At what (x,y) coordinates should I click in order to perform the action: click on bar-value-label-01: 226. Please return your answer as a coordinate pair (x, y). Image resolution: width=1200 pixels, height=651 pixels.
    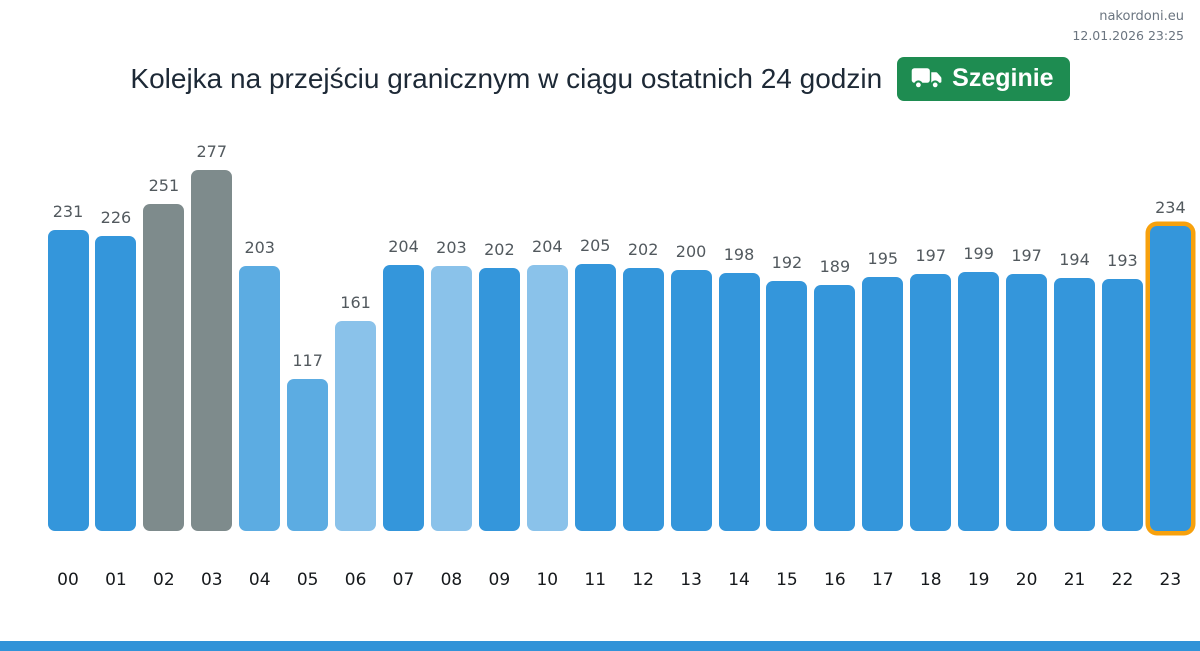
    Looking at the image, I should click on (116, 217).